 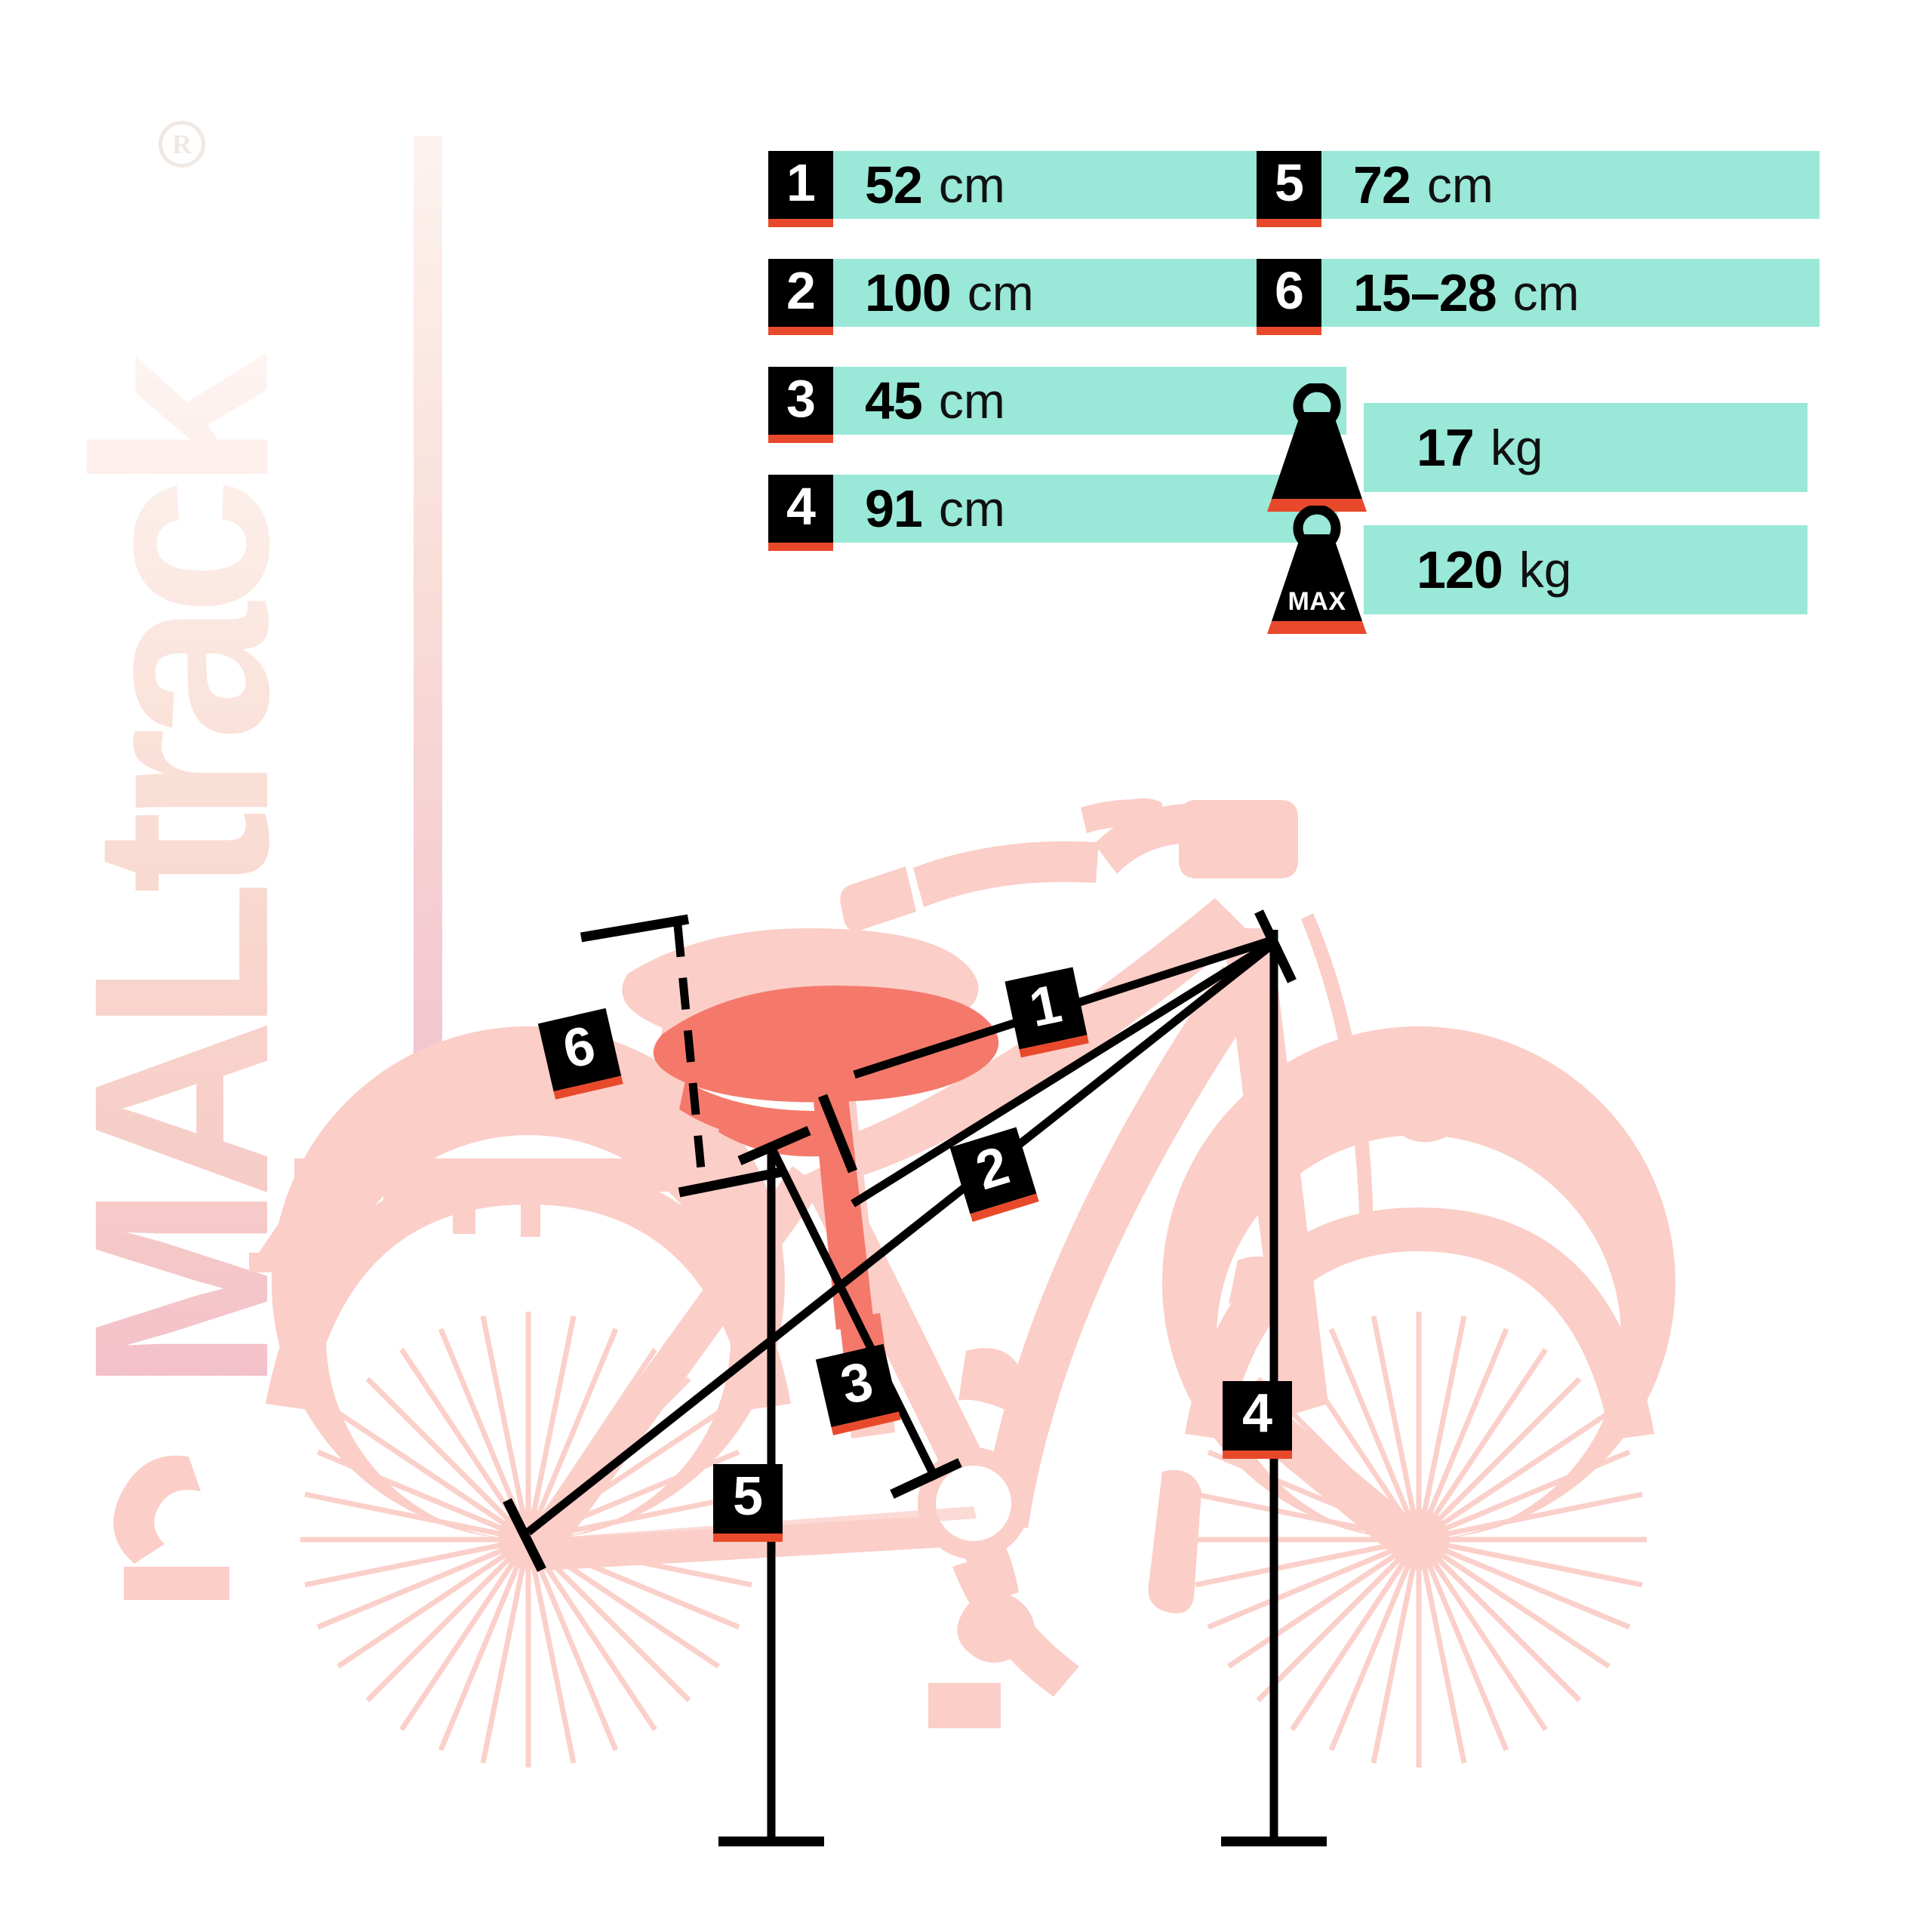 I want to click on badge-number-4-label: 4, so click(x=801, y=506).